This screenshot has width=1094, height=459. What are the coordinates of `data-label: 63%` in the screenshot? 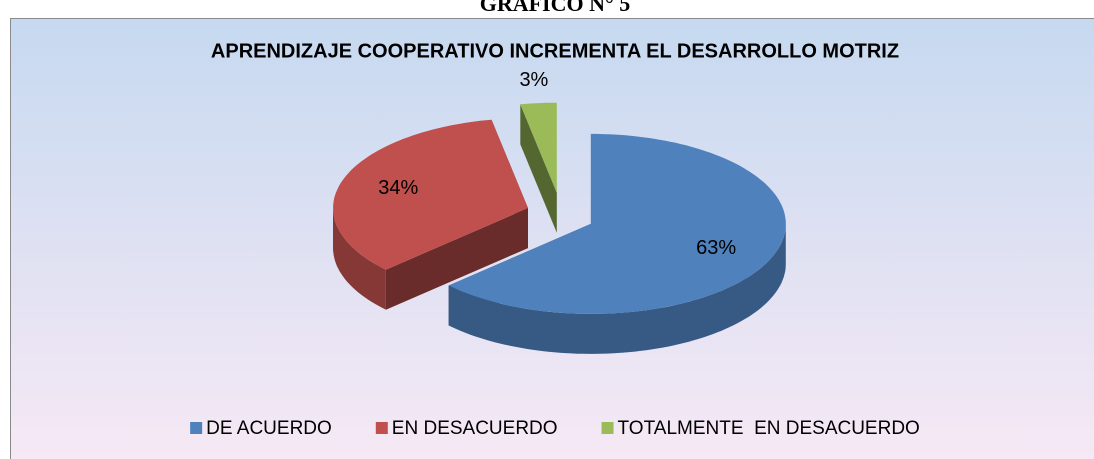 It's located at (716, 248).